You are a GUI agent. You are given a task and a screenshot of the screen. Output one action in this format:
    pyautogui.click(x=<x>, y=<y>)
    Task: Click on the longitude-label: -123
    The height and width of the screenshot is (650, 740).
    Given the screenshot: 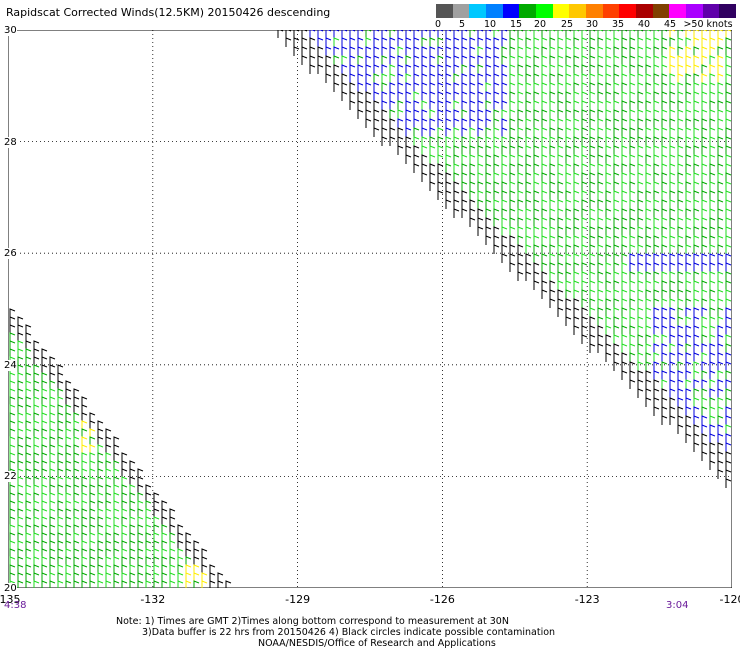 What is the action you would take?
    pyautogui.click(x=587, y=599)
    